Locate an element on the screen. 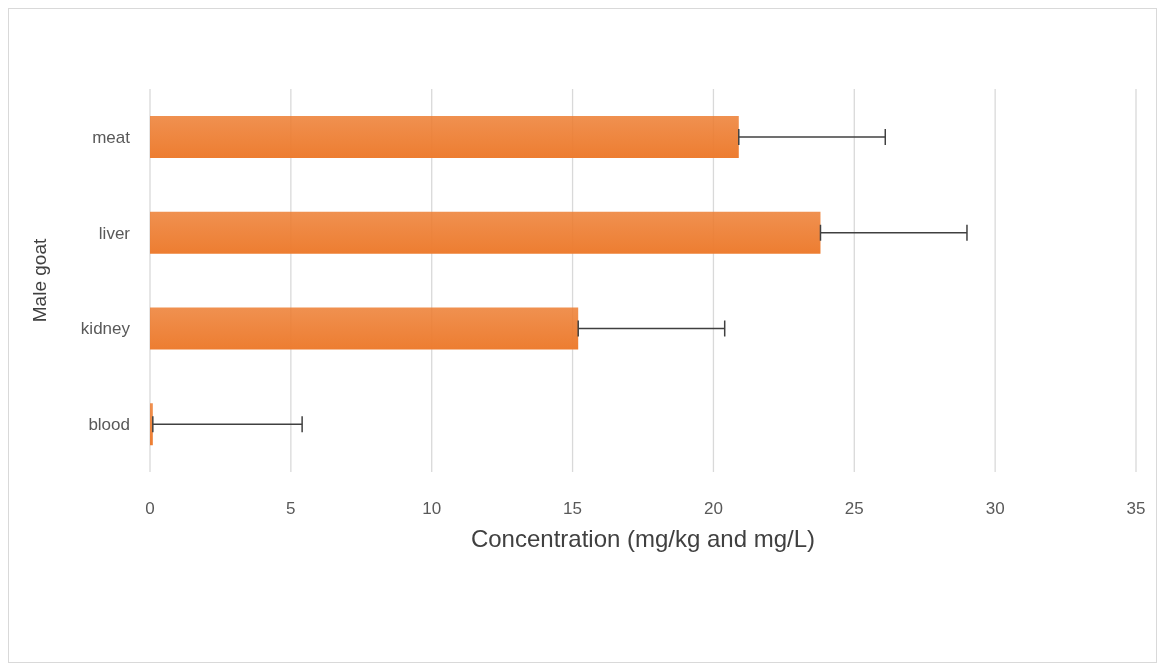 The image size is (1165, 671). x-tick-label: 5 is located at coordinates (291, 509).